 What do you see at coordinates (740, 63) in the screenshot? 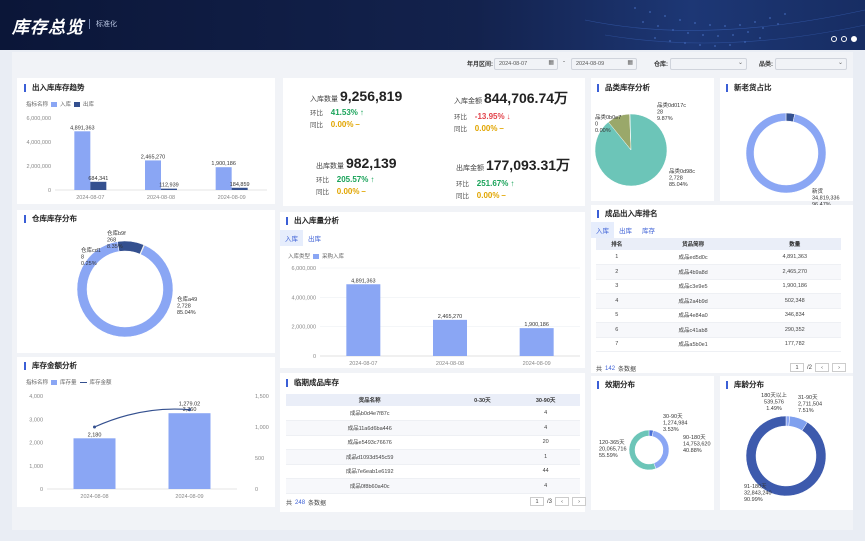
I see `chevron-down-icon: ⌄` at bounding box center [740, 63].